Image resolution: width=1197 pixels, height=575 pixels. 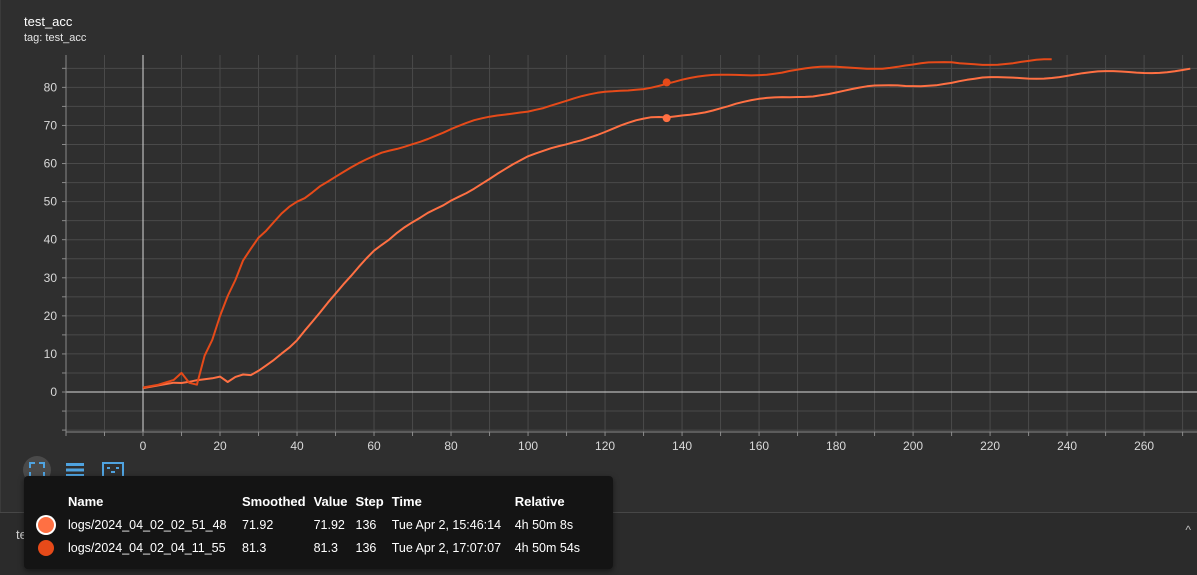 I want to click on x-tick-label: 160, so click(x=759, y=446).